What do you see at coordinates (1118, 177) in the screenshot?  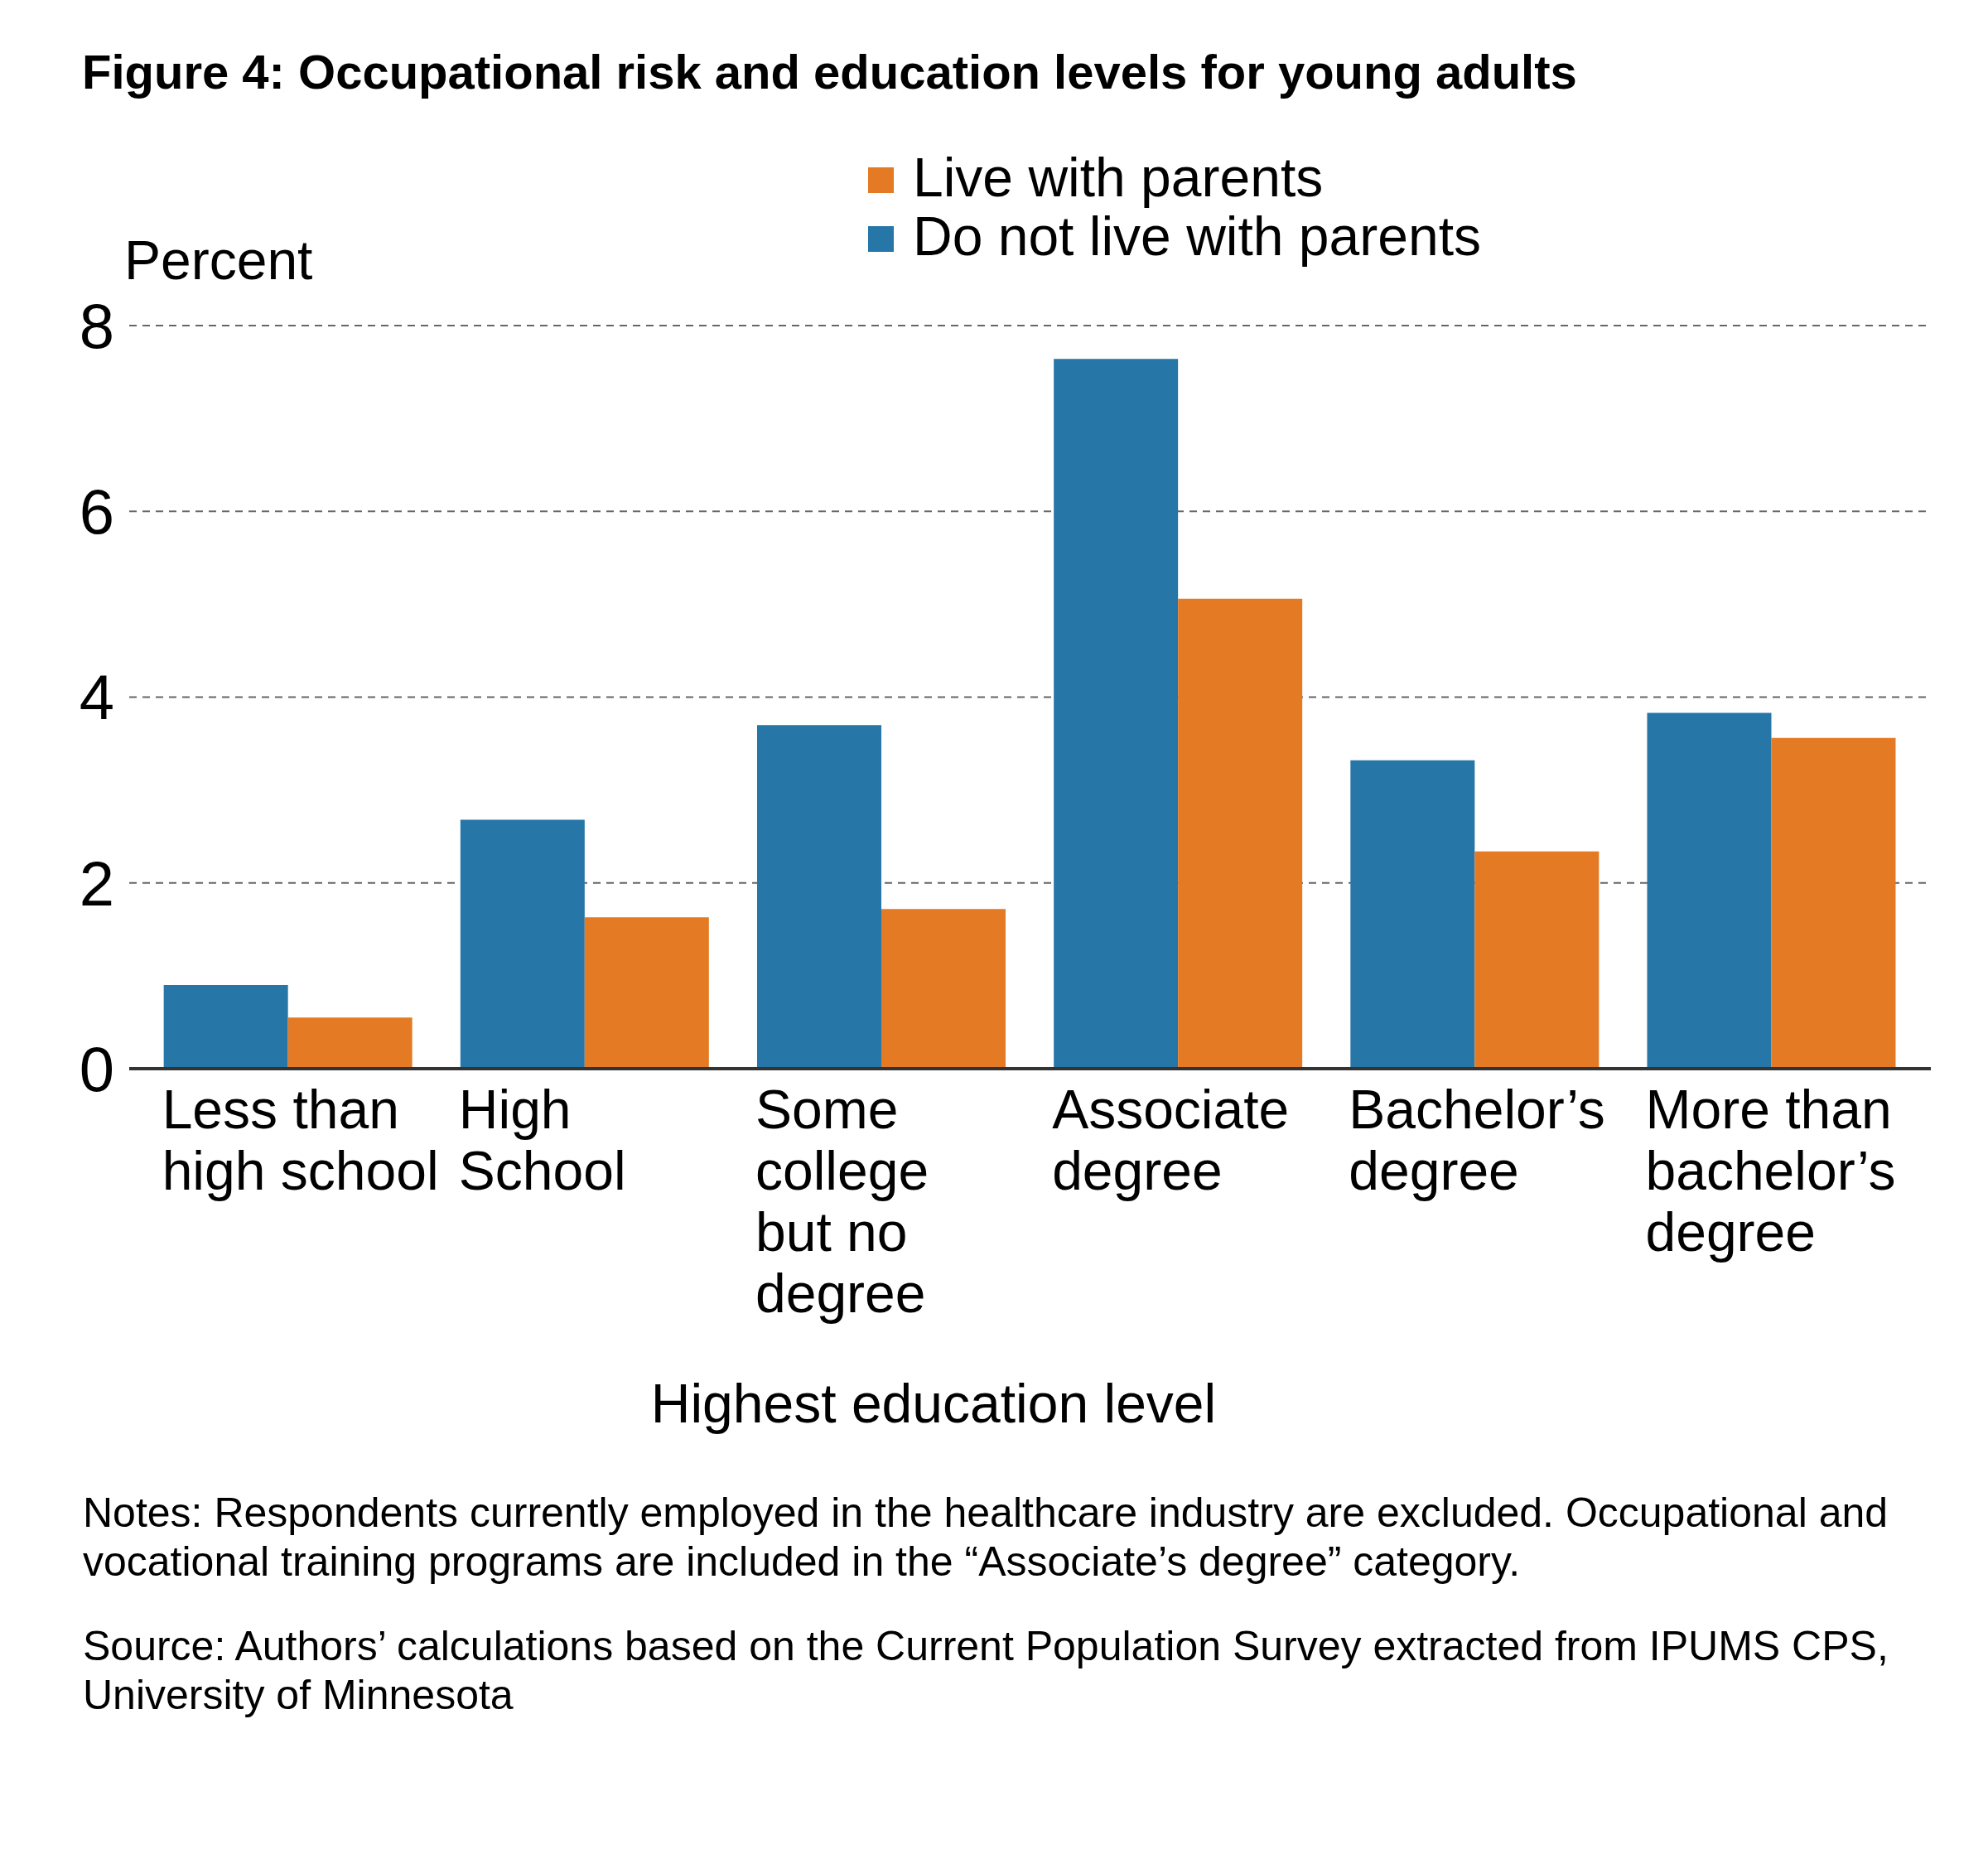 I see `legend-label: Live with parents` at bounding box center [1118, 177].